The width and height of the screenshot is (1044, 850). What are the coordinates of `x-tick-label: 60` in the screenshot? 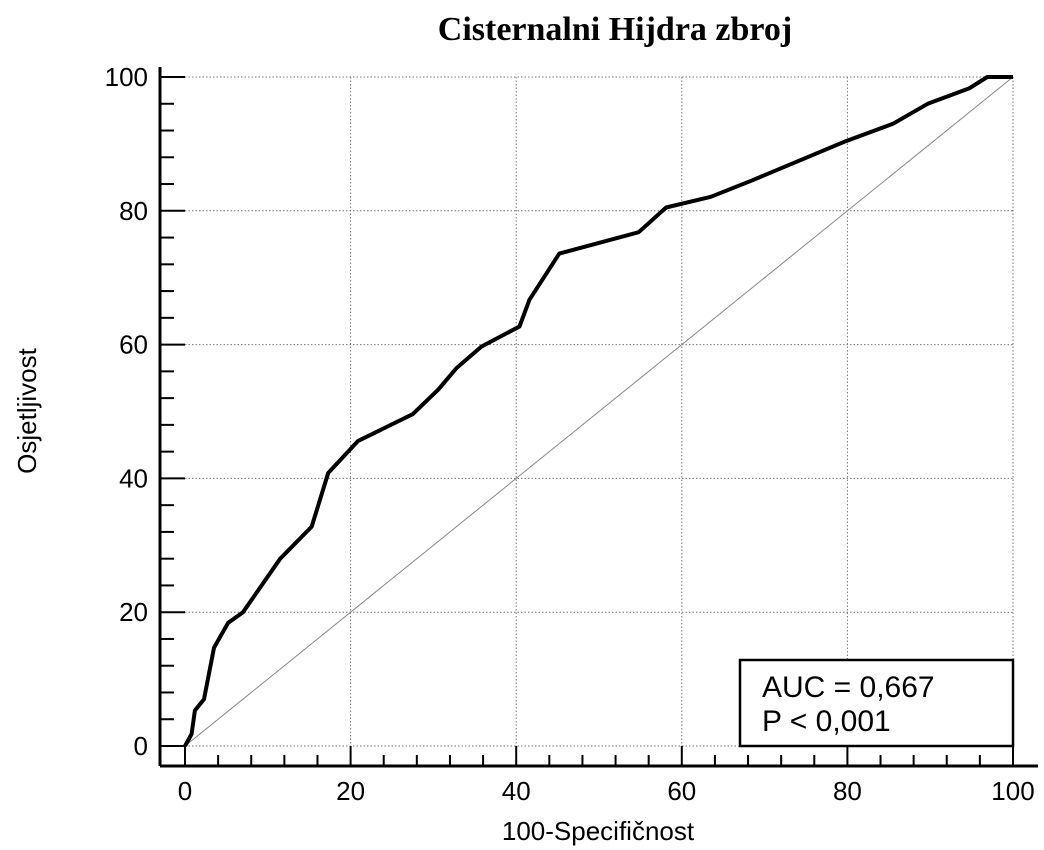 It's located at (681, 791).